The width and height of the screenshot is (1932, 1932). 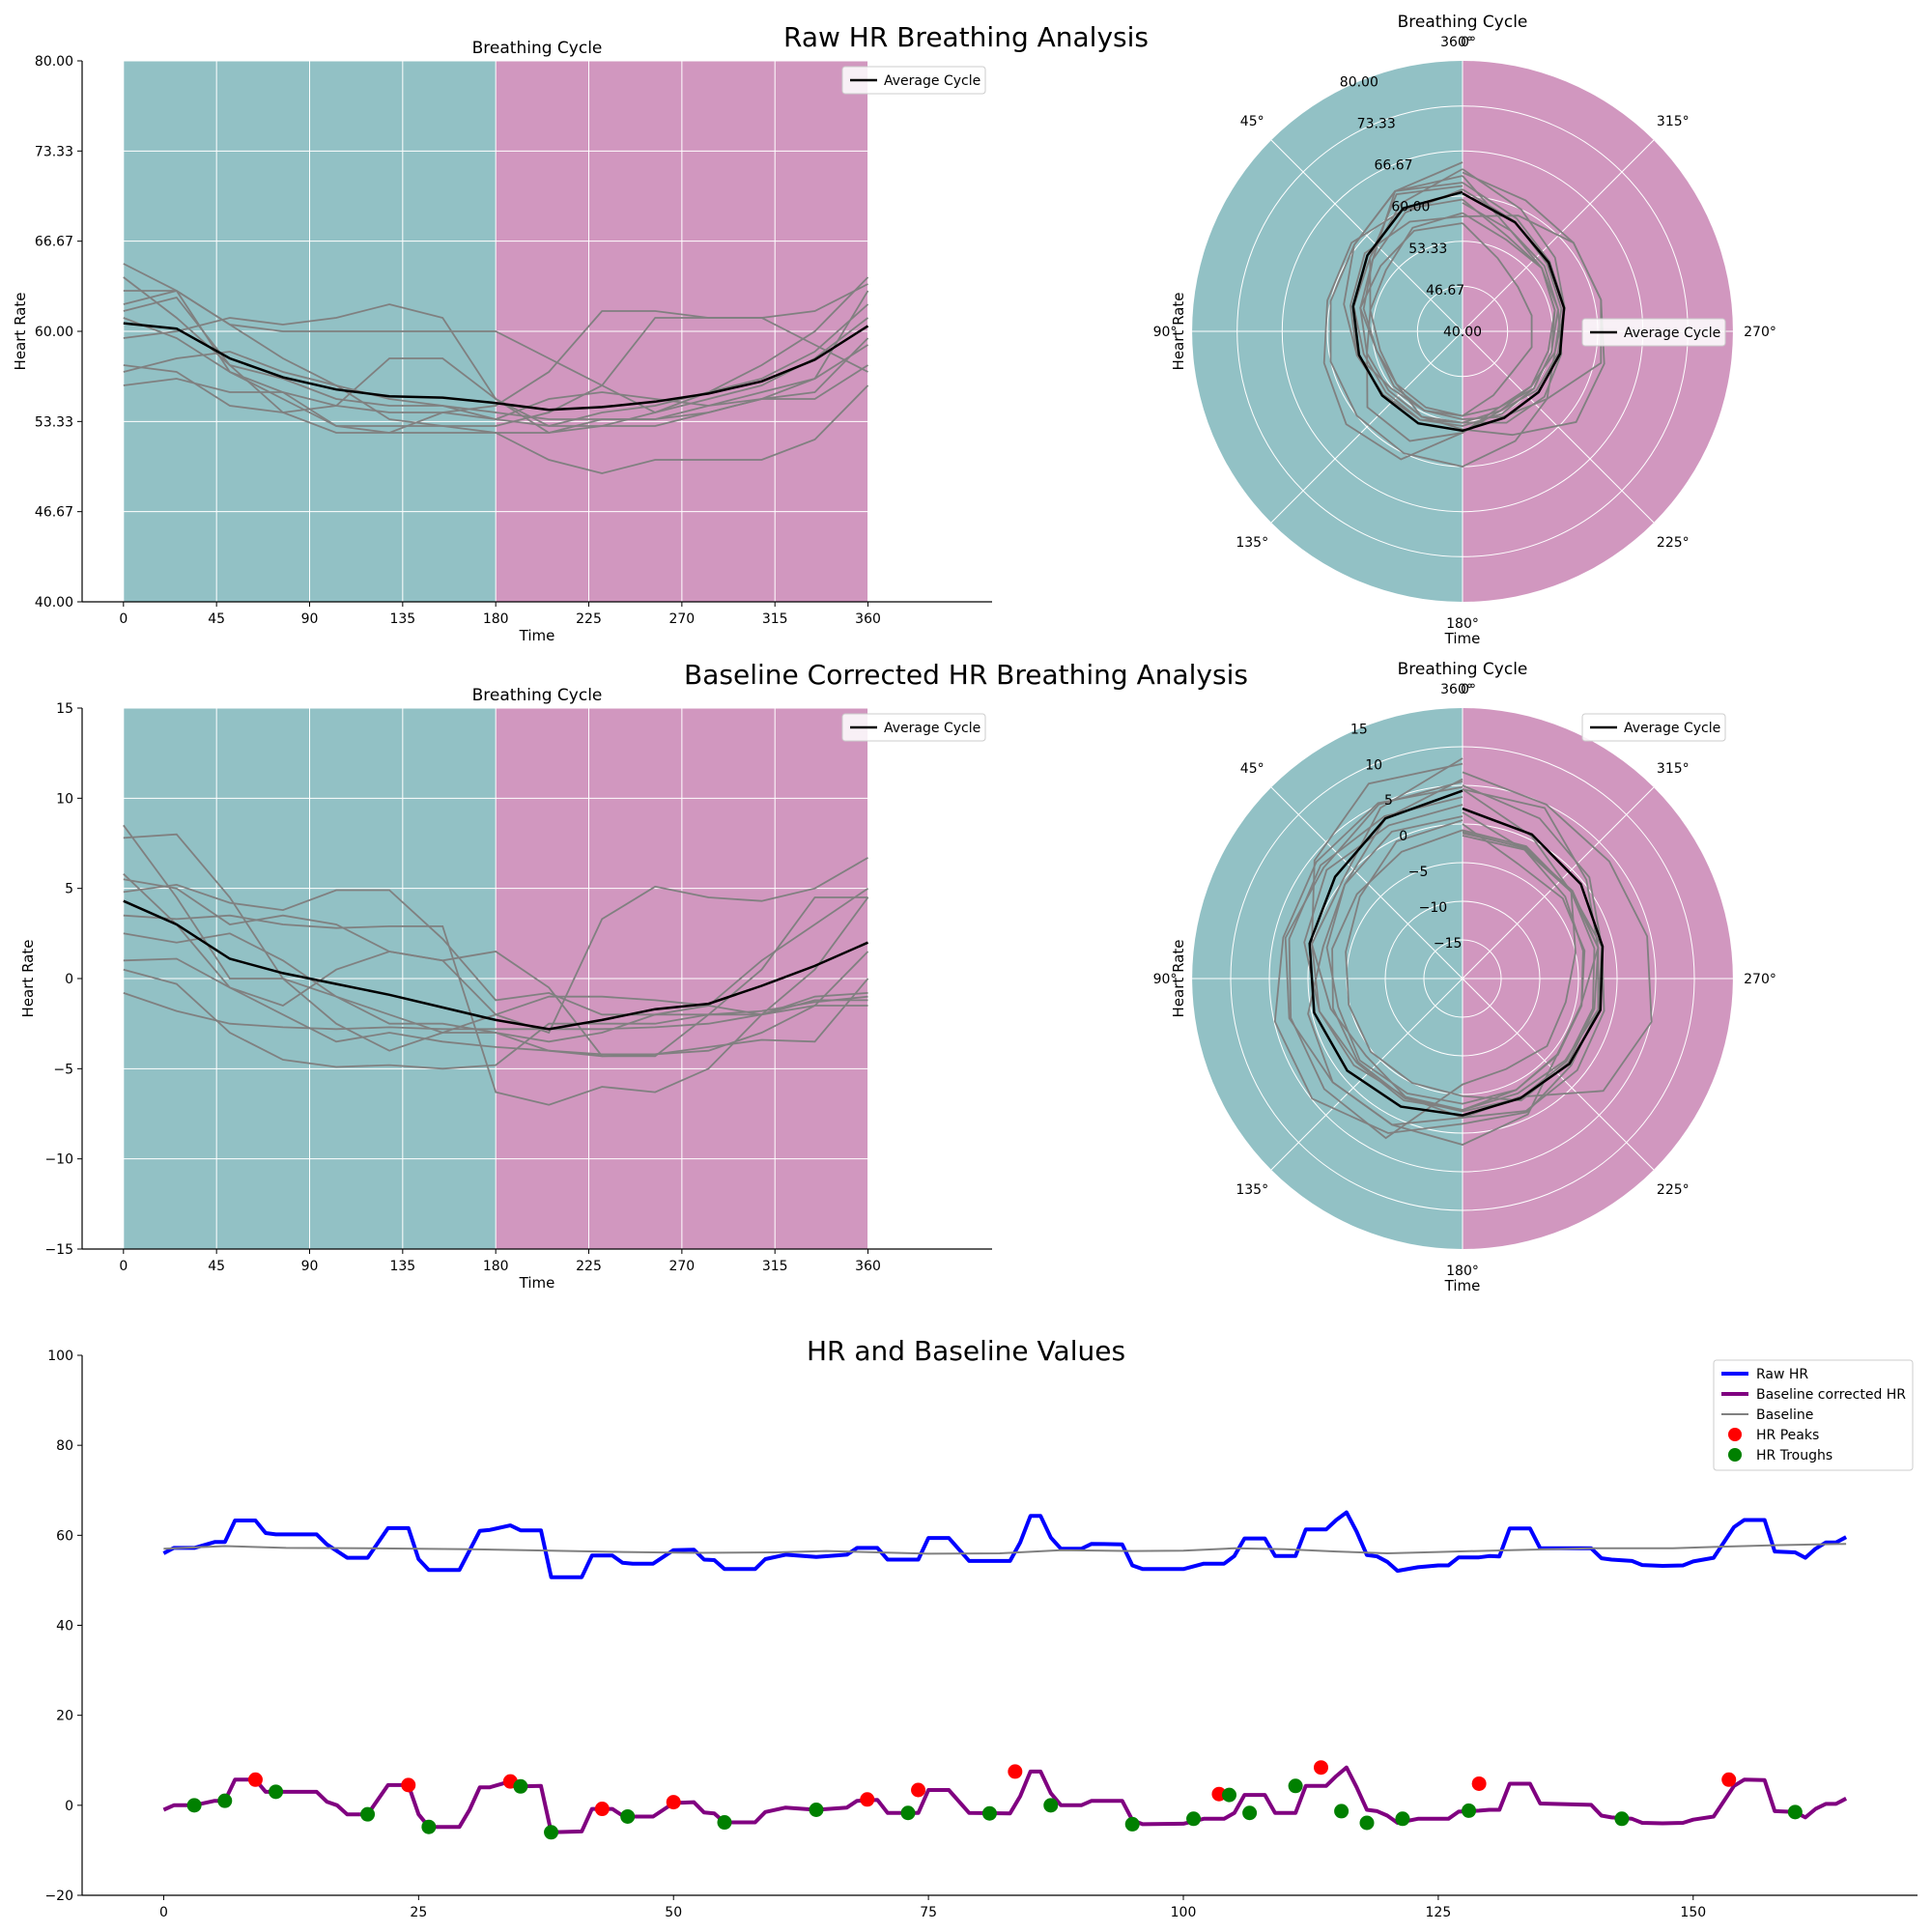 I want to click on corrected-linear-xtick-label: 180, so click(x=496, y=1266).